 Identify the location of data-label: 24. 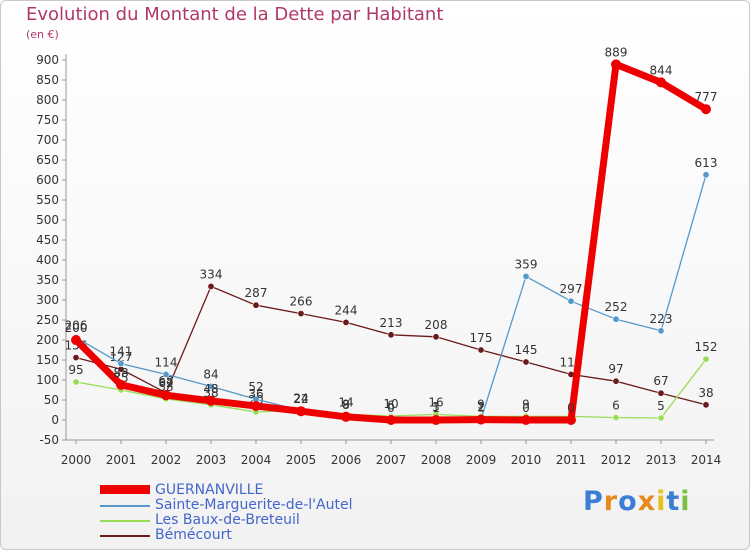
(300, 398).